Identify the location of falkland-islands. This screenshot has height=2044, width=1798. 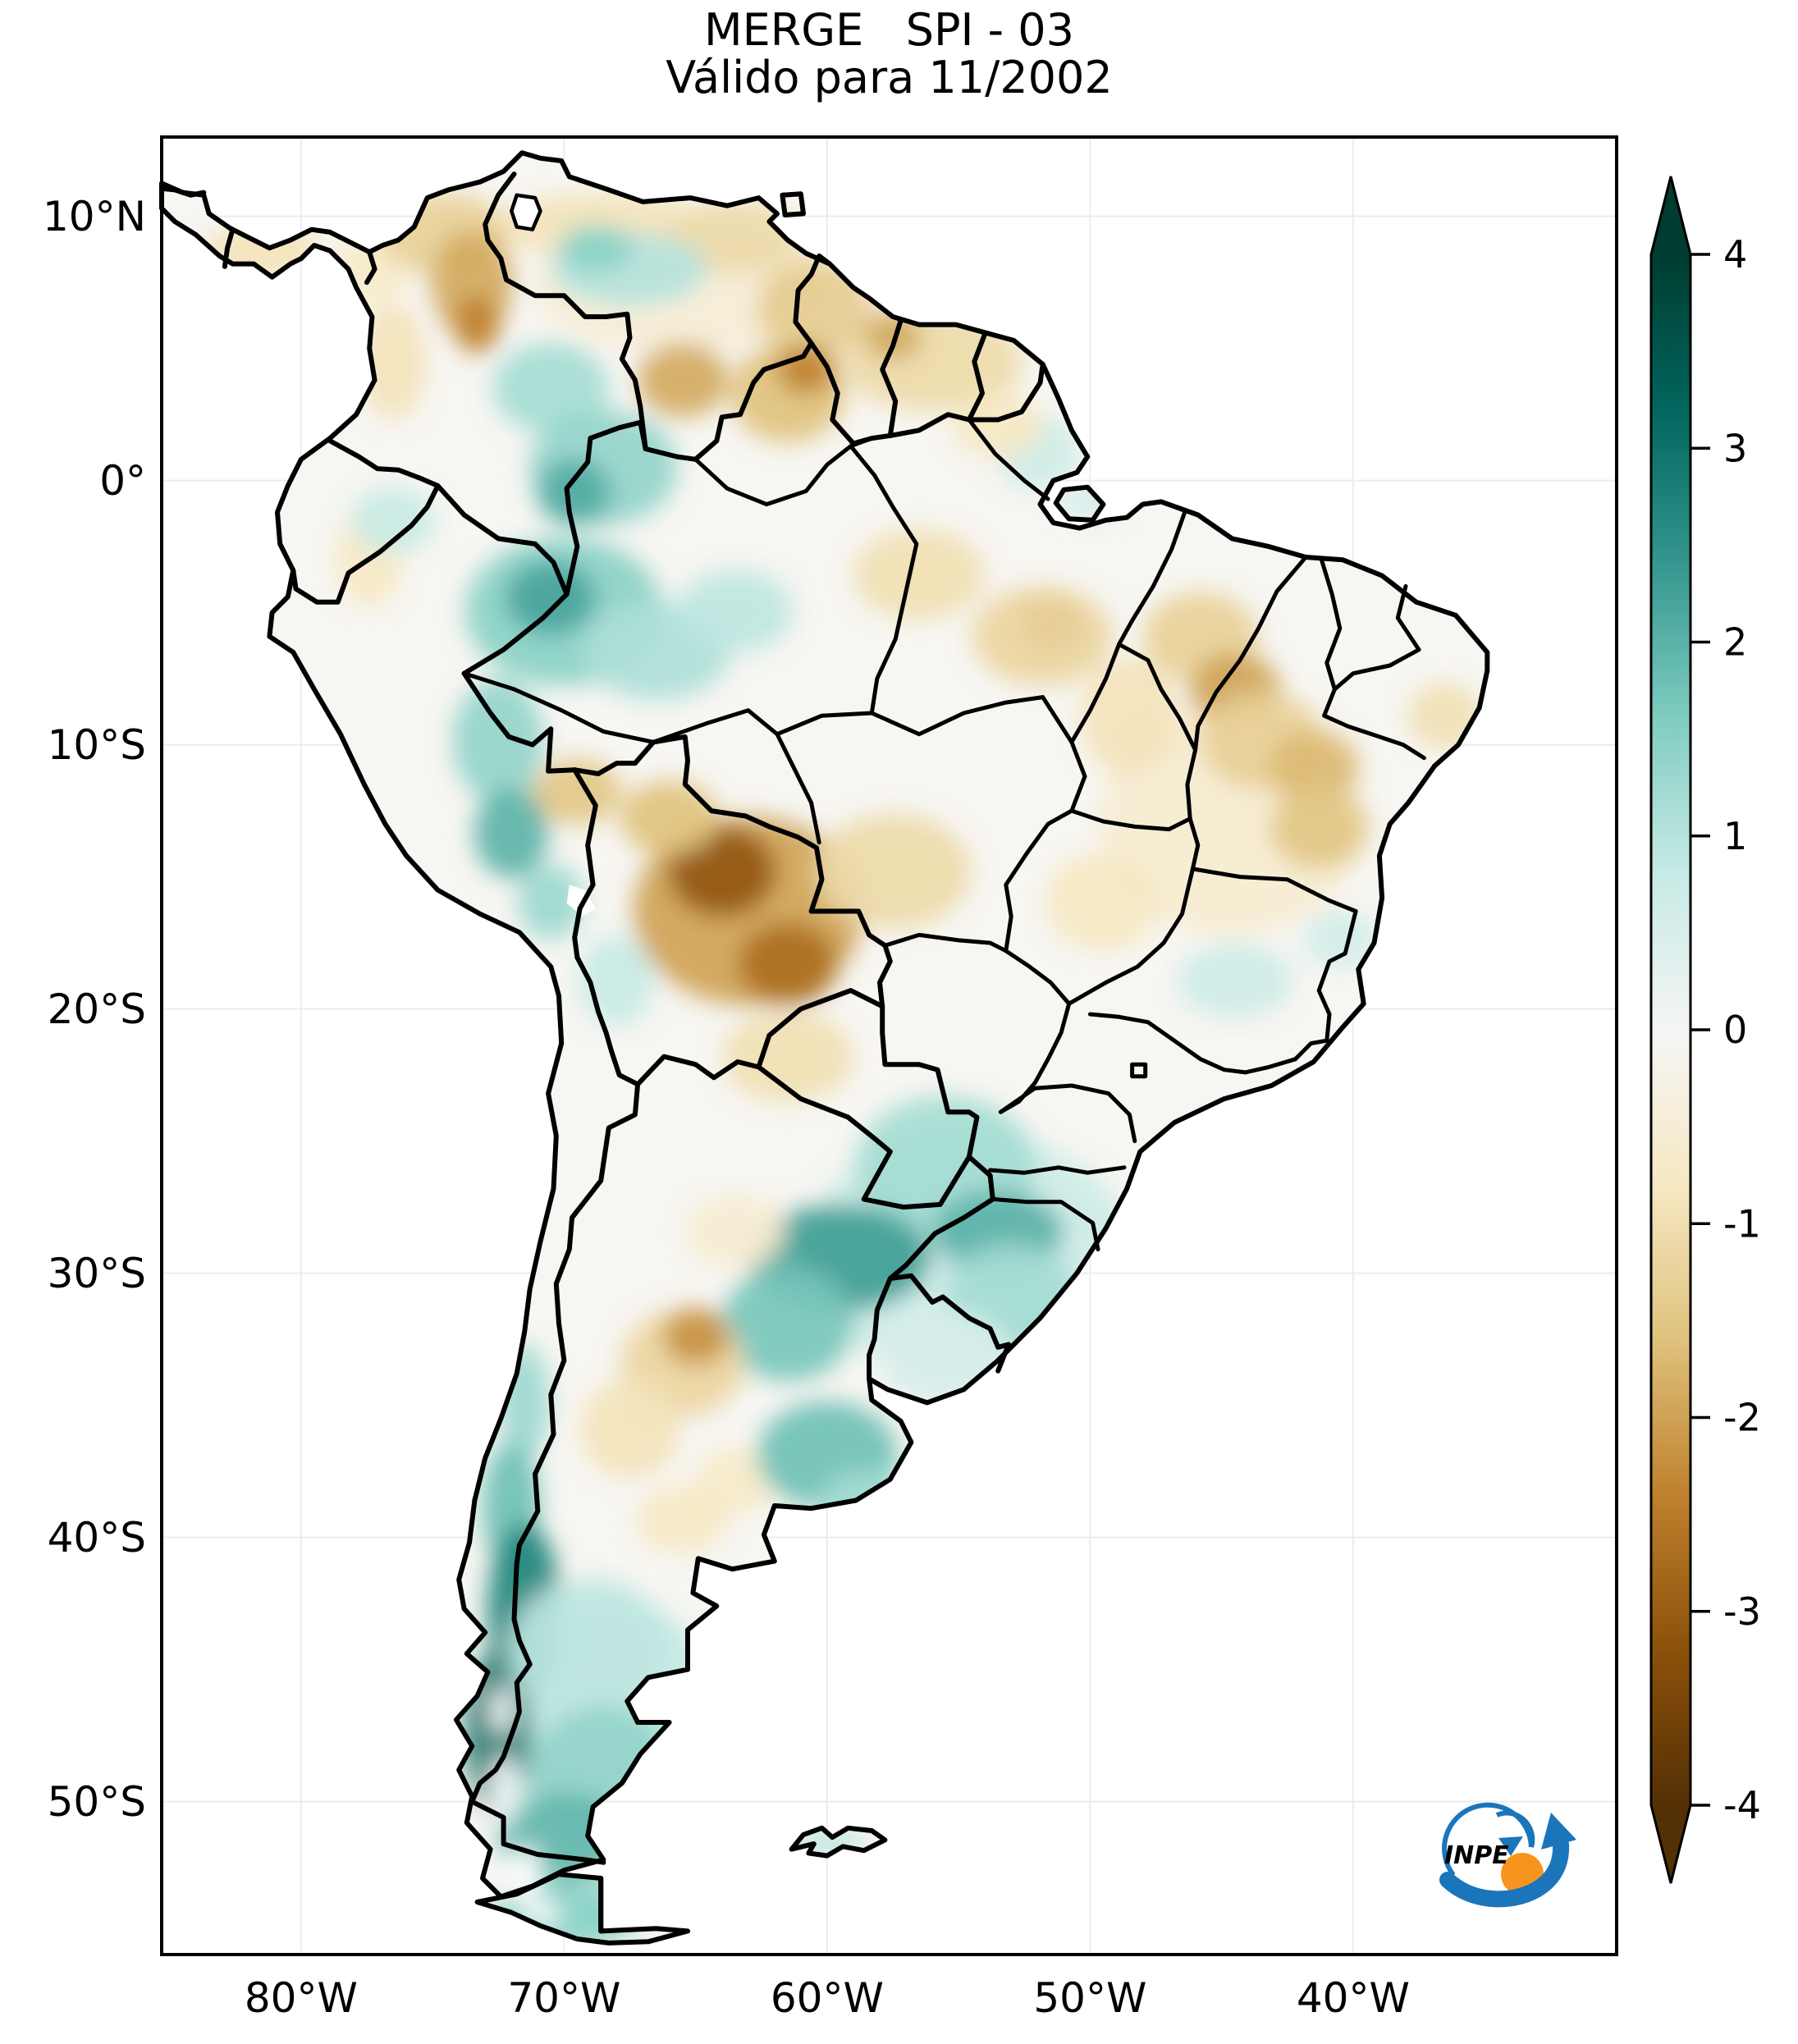
(838, 1842).